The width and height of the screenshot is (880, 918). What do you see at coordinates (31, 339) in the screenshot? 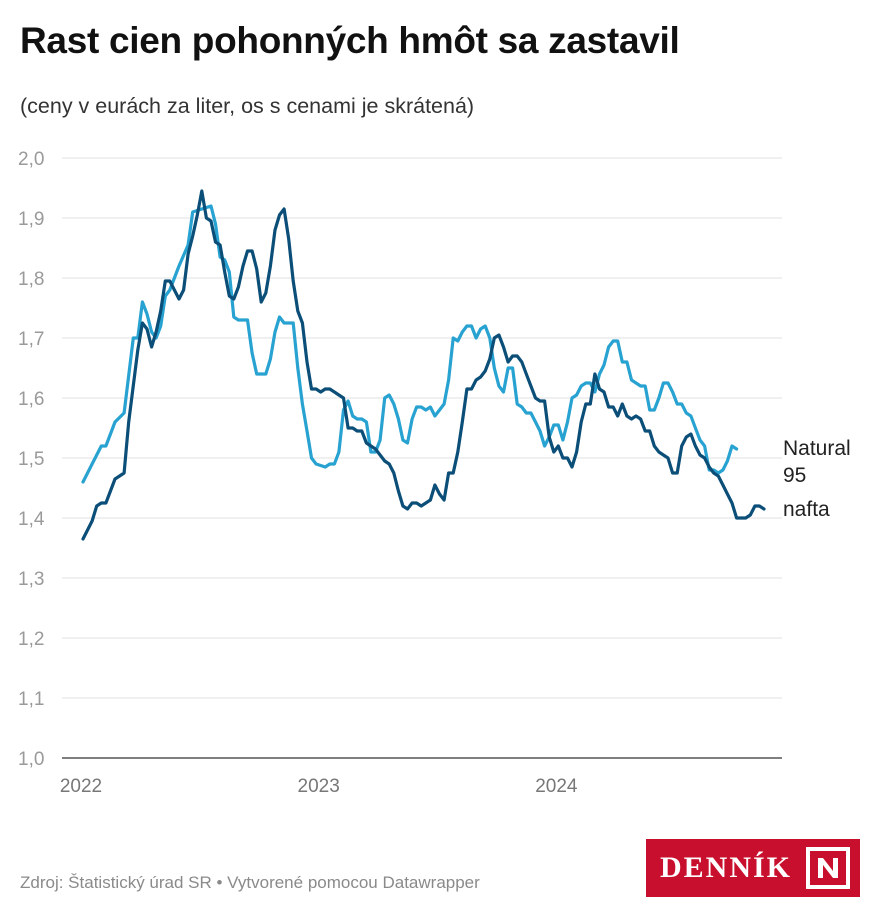
I see `y-tick-label: 1,7` at bounding box center [31, 339].